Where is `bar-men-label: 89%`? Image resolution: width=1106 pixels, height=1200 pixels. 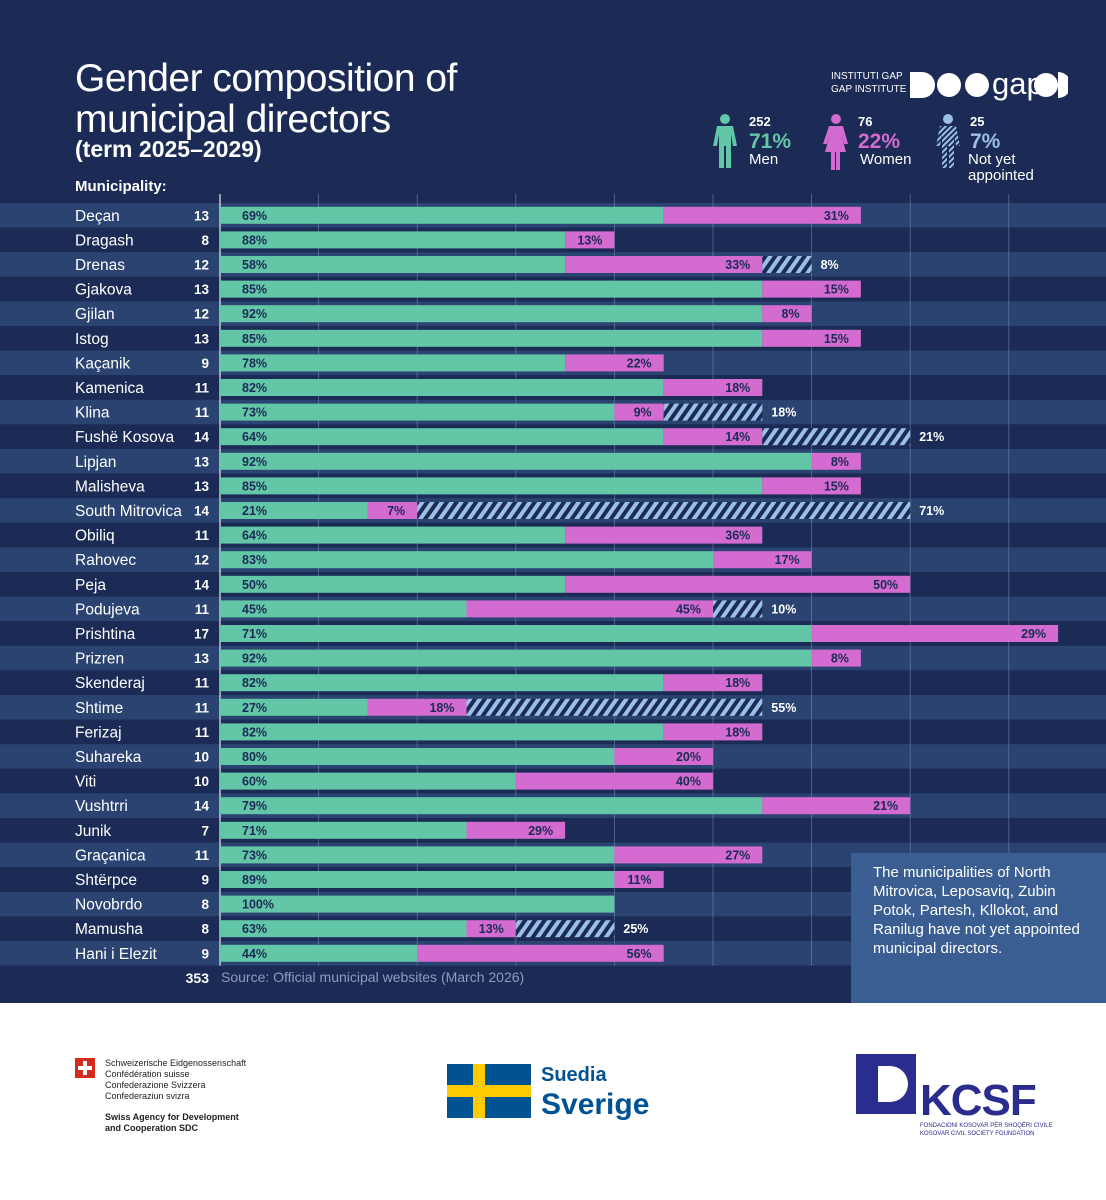
bar-men-label: 89% is located at coordinates (254, 880).